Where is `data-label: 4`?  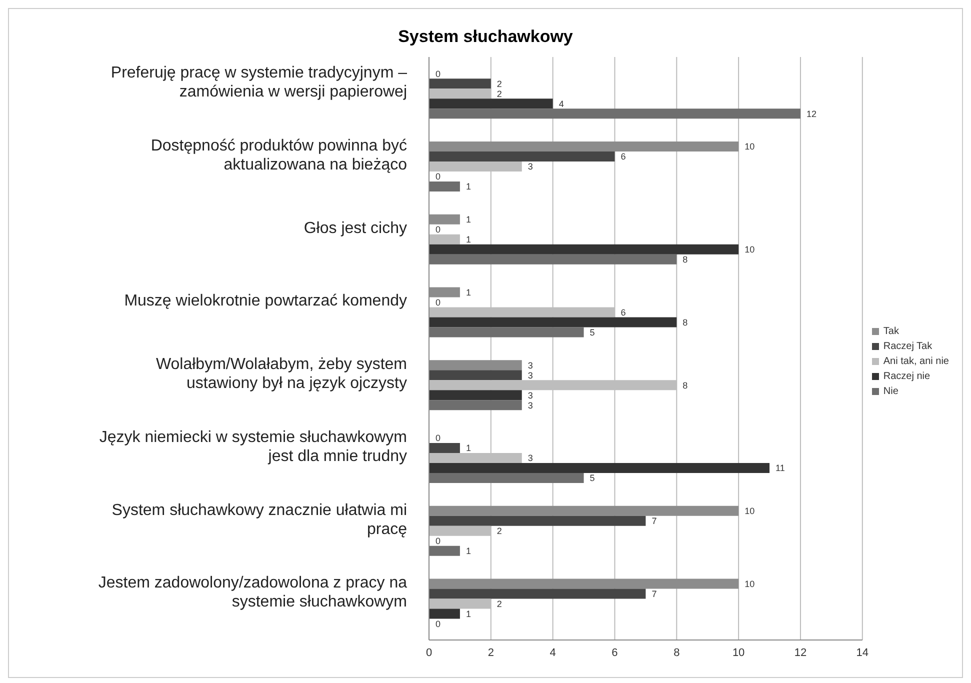 data-label: 4 is located at coordinates (561, 103).